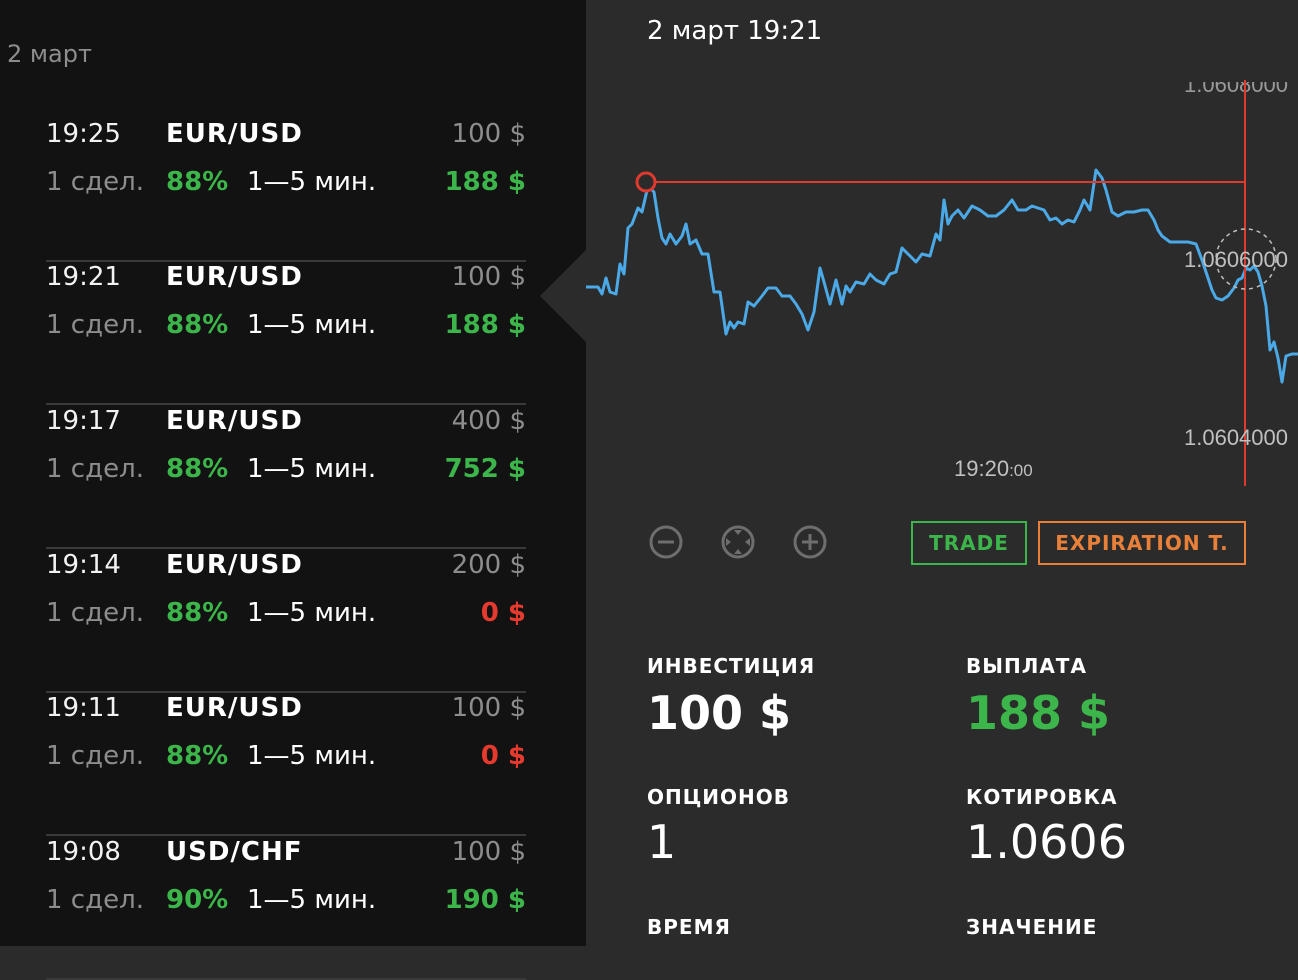  What do you see at coordinates (83, 421) in the screenshot?
I see `deal-time: 19:17` at bounding box center [83, 421].